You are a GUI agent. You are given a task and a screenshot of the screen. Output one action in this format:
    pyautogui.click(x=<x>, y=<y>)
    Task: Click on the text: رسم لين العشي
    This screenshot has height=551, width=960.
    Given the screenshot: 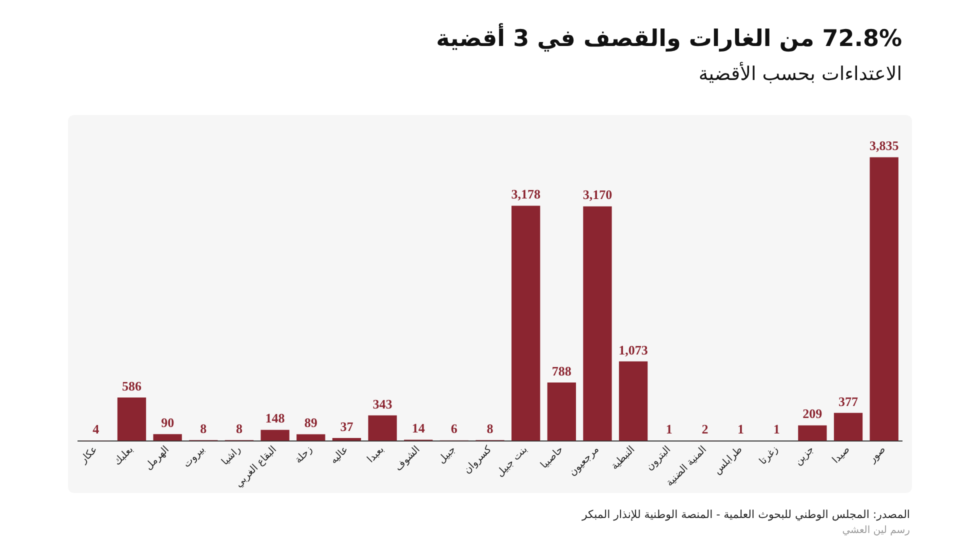 What is the action you would take?
    pyautogui.click(x=876, y=530)
    